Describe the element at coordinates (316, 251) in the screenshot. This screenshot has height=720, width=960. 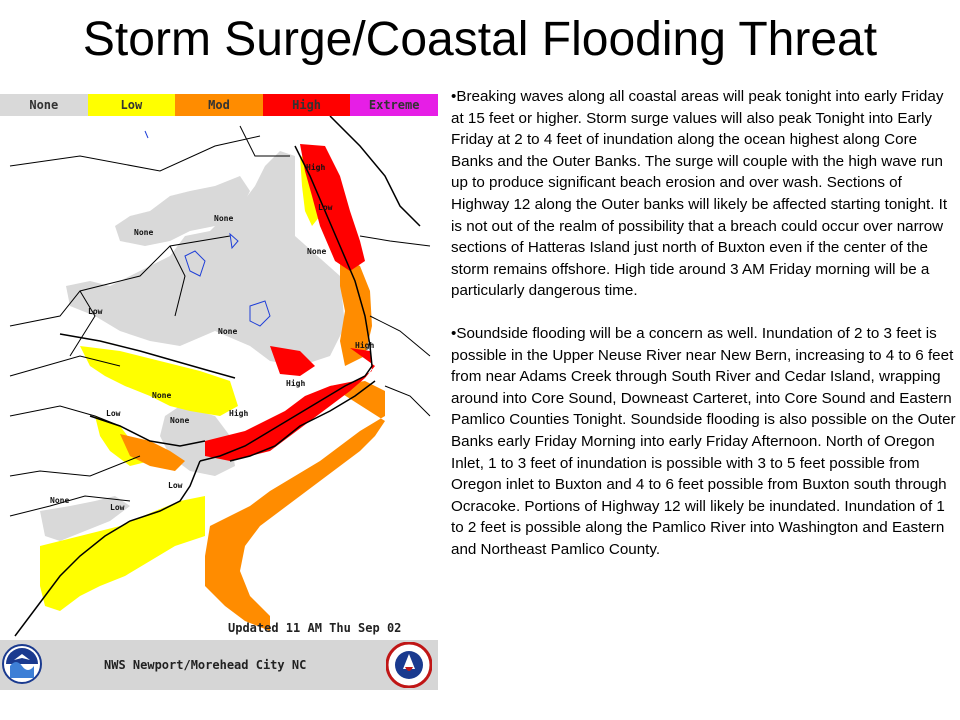
I see `label-none-3: None` at that location.